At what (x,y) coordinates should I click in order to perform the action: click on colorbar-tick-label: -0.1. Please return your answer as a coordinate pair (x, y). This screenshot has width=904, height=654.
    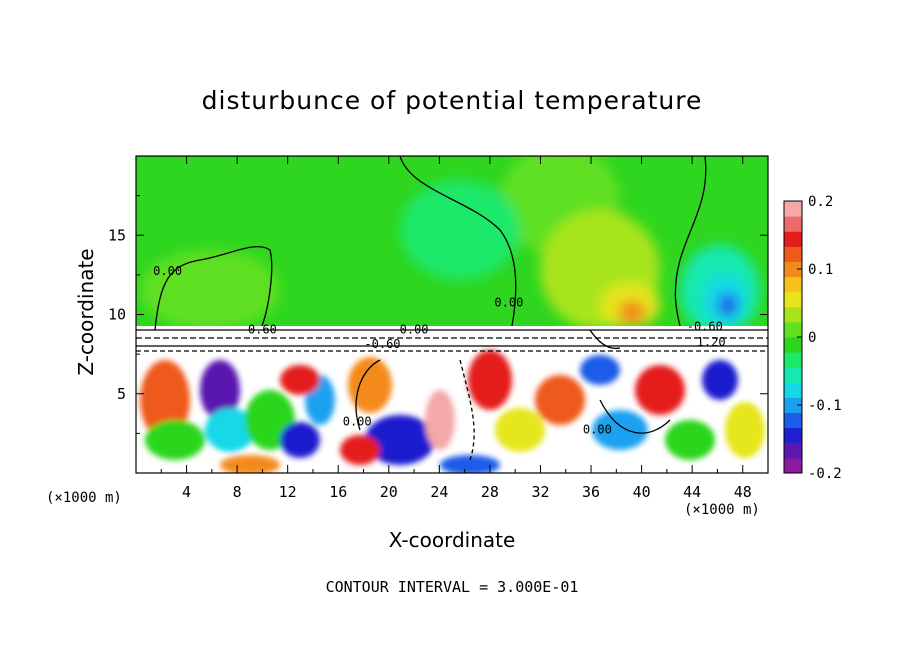
    Looking at the image, I should click on (825, 406).